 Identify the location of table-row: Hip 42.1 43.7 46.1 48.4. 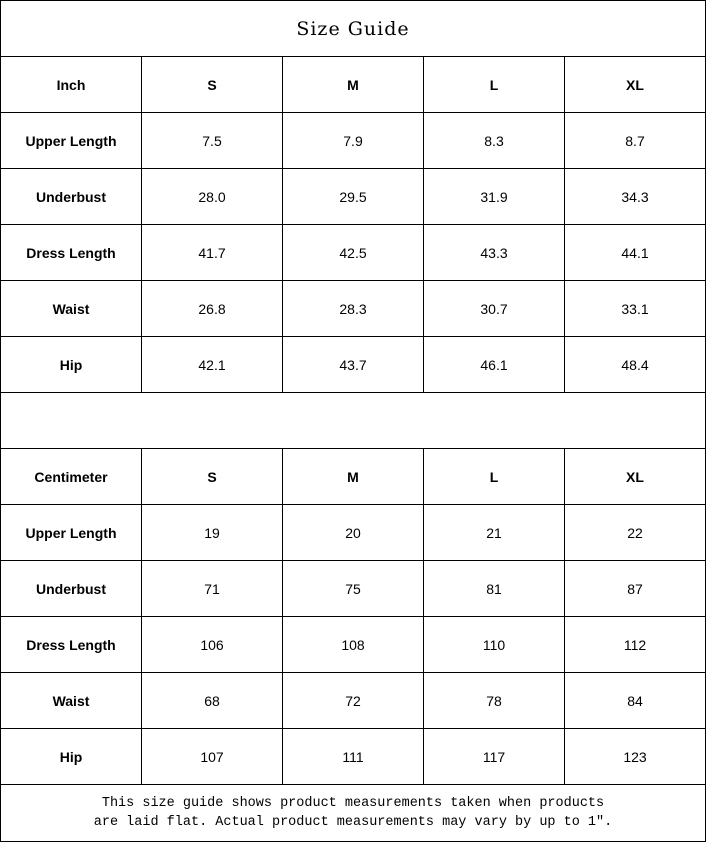
(353, 364).